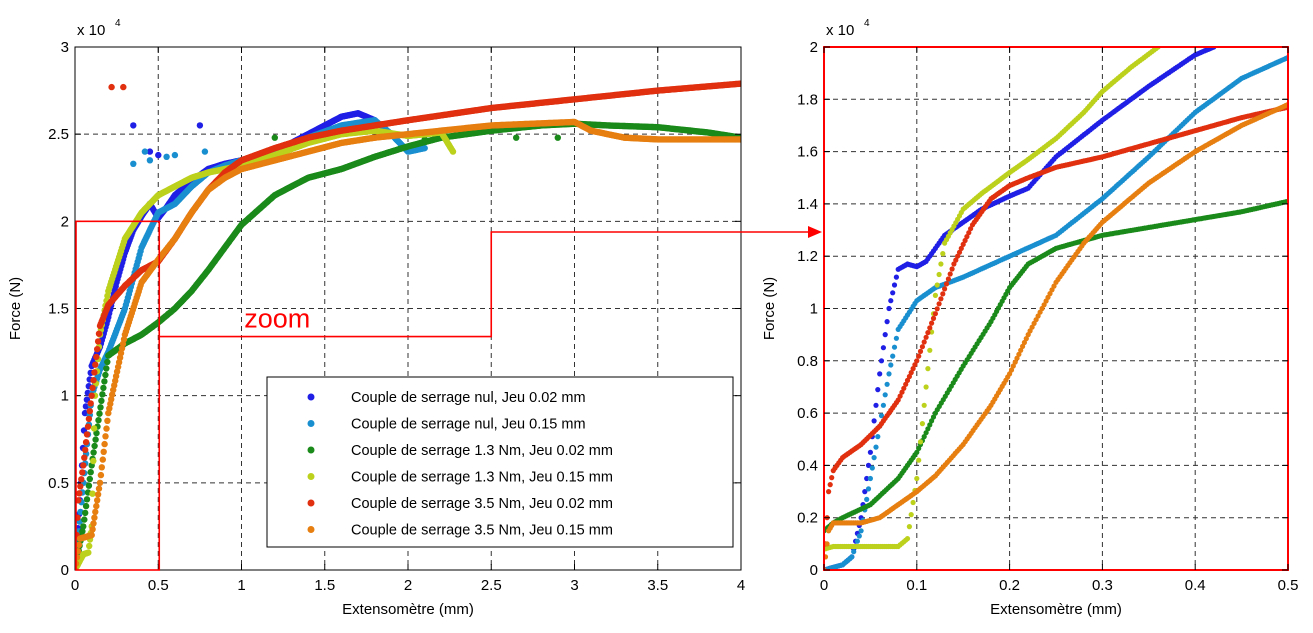 The image size is (1313, 633). What do you see at coordinates (807, 361) in the screenshot?
I see `right-ytick-label: 0.8` at bounding box center [807, 361].